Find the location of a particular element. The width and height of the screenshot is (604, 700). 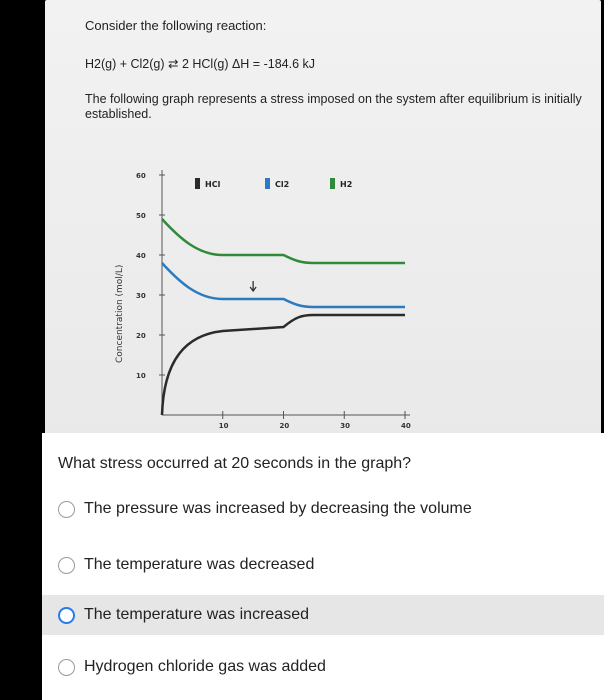

reaction-equation: H2(g) + Cl2(g) ⇄ 2 HCl(g) ΔH = -184.6 kJ is located at coordinates (200, 64).